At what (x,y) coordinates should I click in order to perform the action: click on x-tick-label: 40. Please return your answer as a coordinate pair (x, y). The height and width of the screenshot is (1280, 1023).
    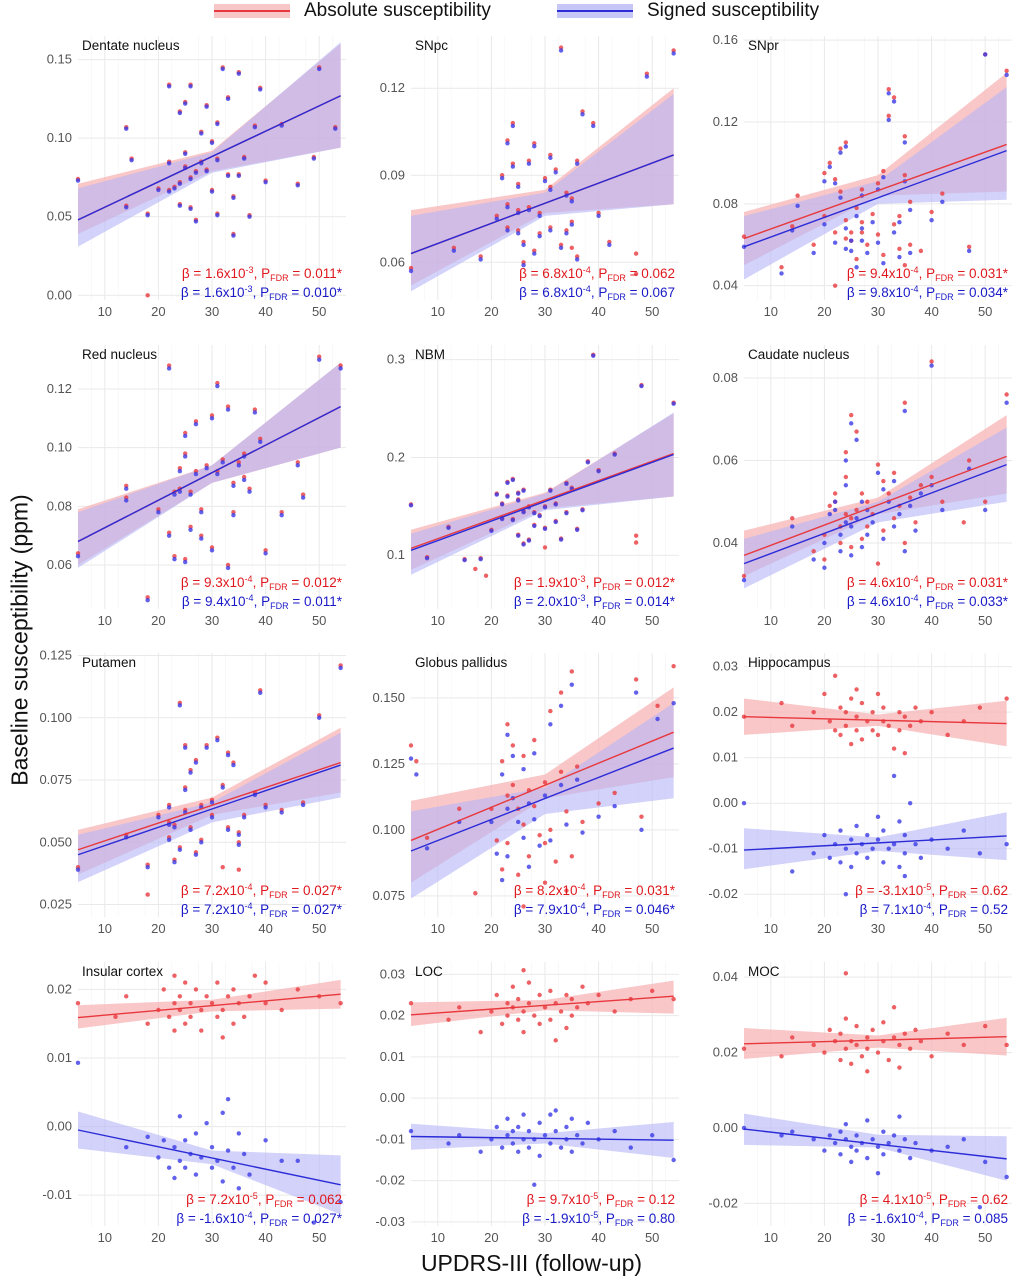
    Looking at the image, I should click on (931, 1237).